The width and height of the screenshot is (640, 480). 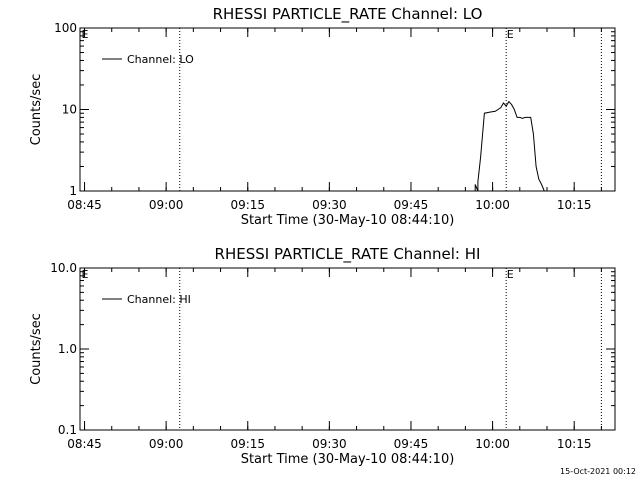 What do you see at coordinates (166, 444) in the screenshot?
I see `bottom-panel-x-tick-label-1: 09:00` at bounding box center [166, 444].